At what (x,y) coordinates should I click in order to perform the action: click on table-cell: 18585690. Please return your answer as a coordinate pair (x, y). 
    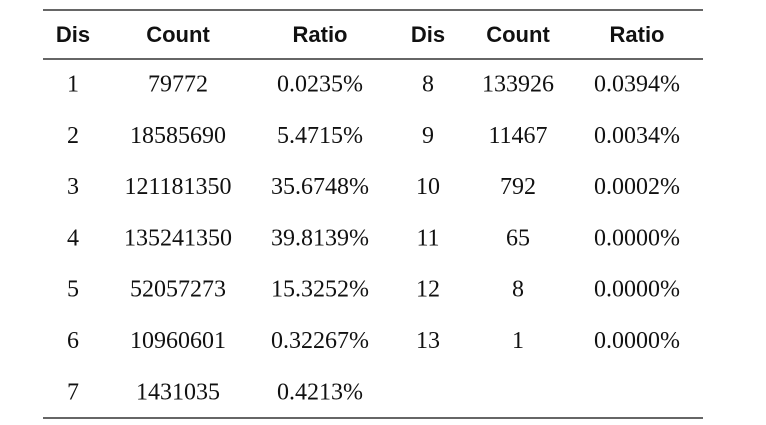
    Looking at the image, I should click on (178, 136).